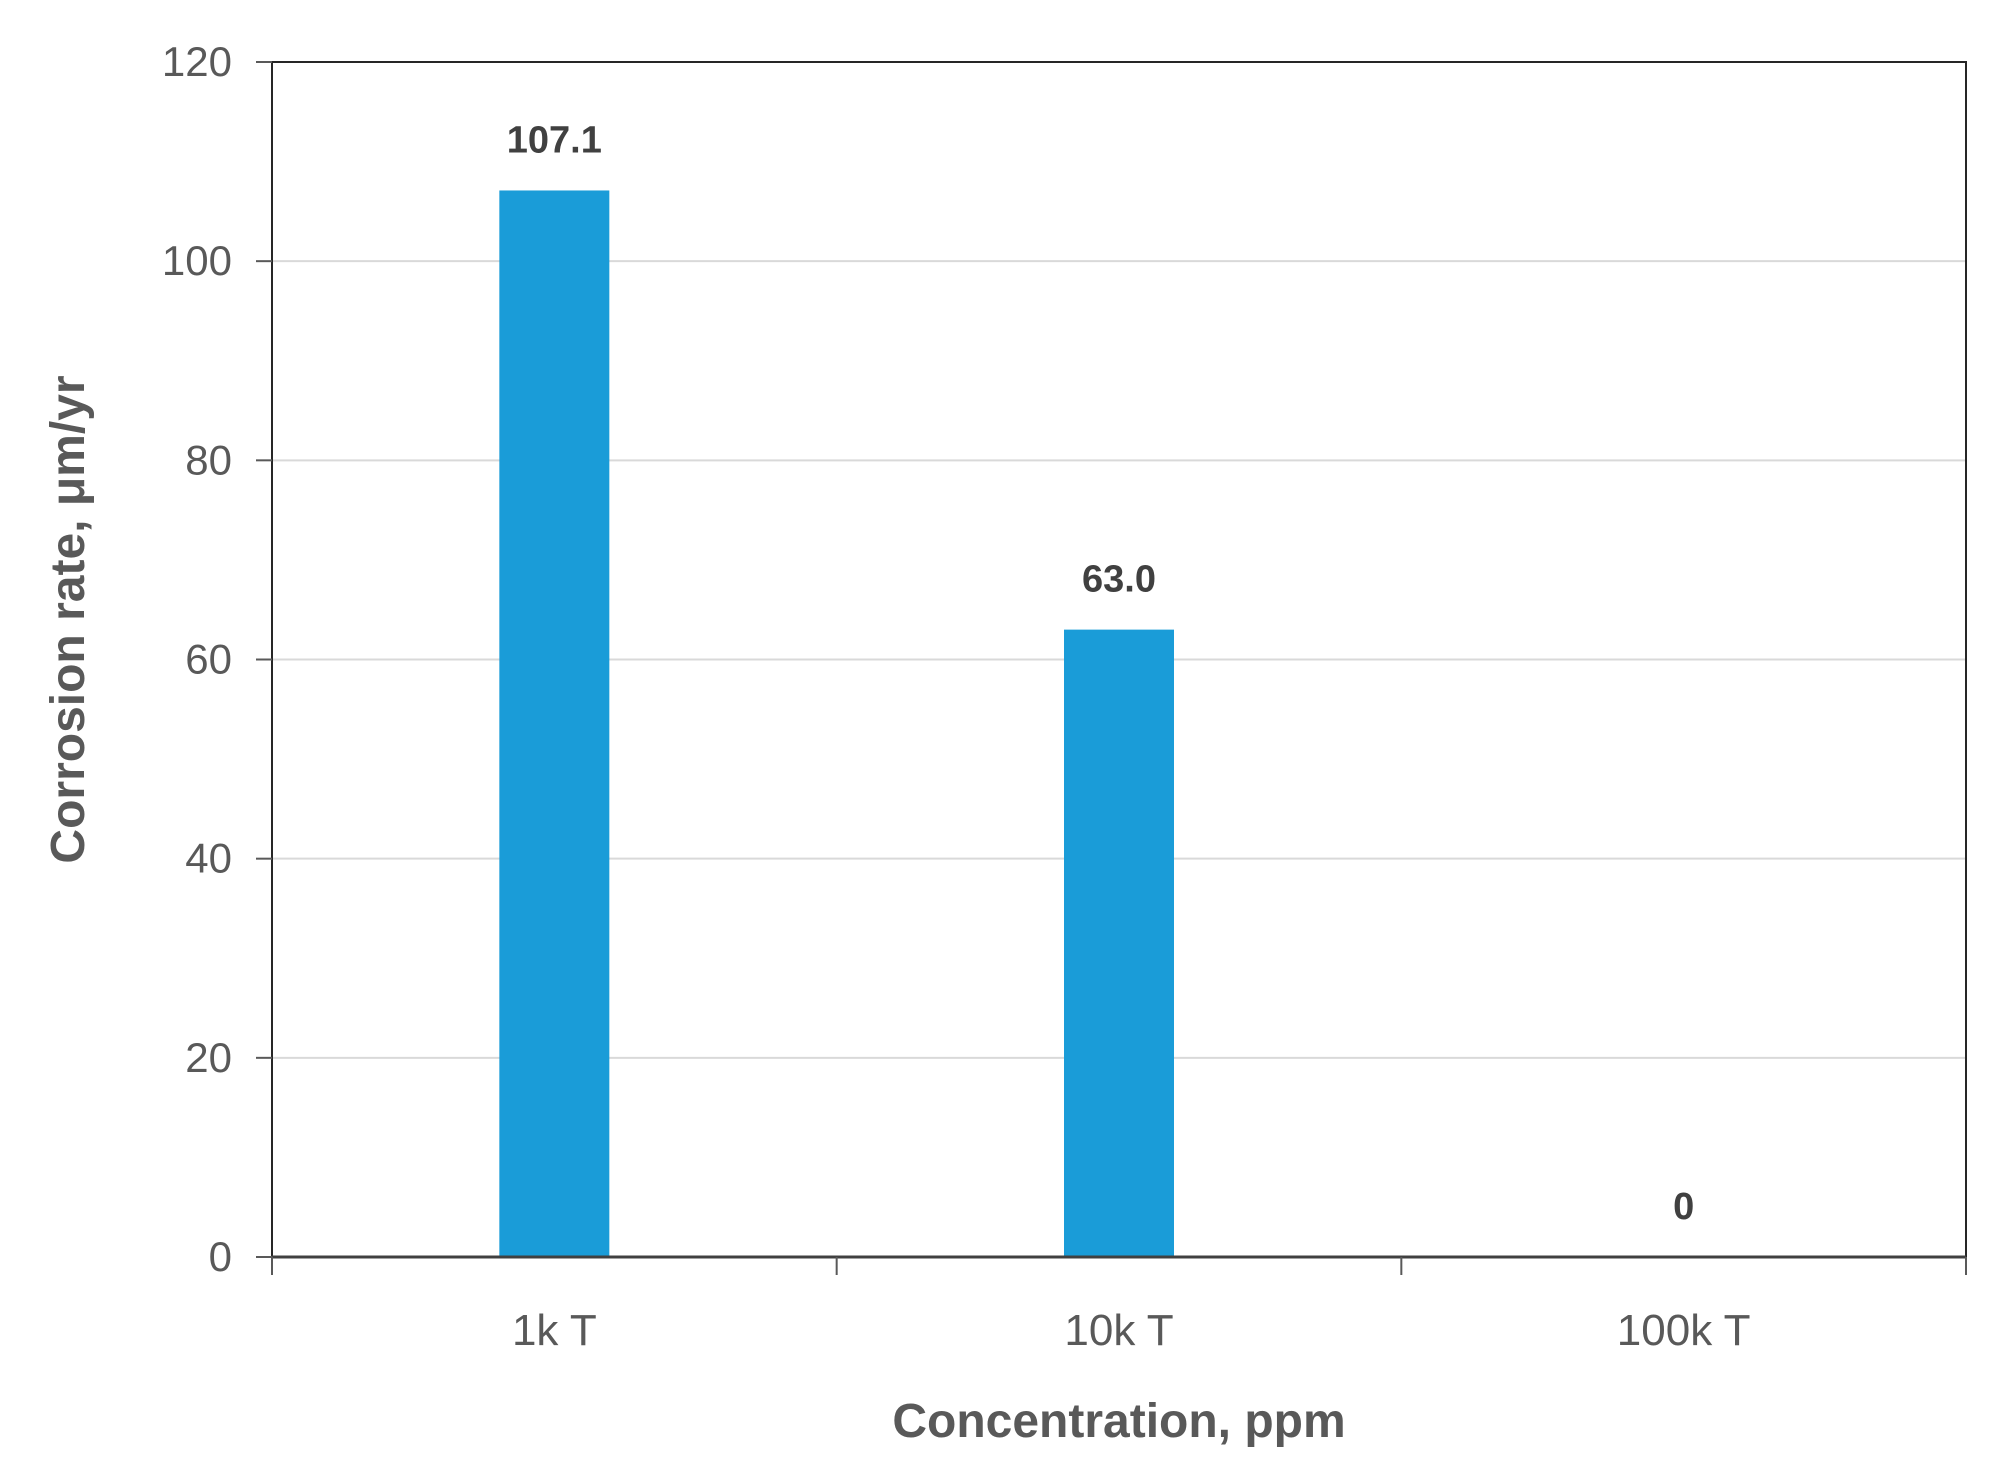  What do you see at coordinates (68, 619) in the screenshot?
I see `y-axis-title: Corrosion rate, μm/yr` at bounding box center [68, 619].